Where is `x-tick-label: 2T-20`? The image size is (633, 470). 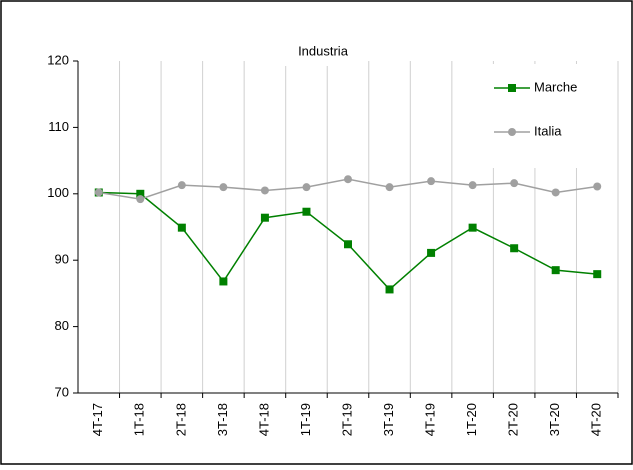 x-tick-label: 2T-20 is located at coordinates (513, 419).